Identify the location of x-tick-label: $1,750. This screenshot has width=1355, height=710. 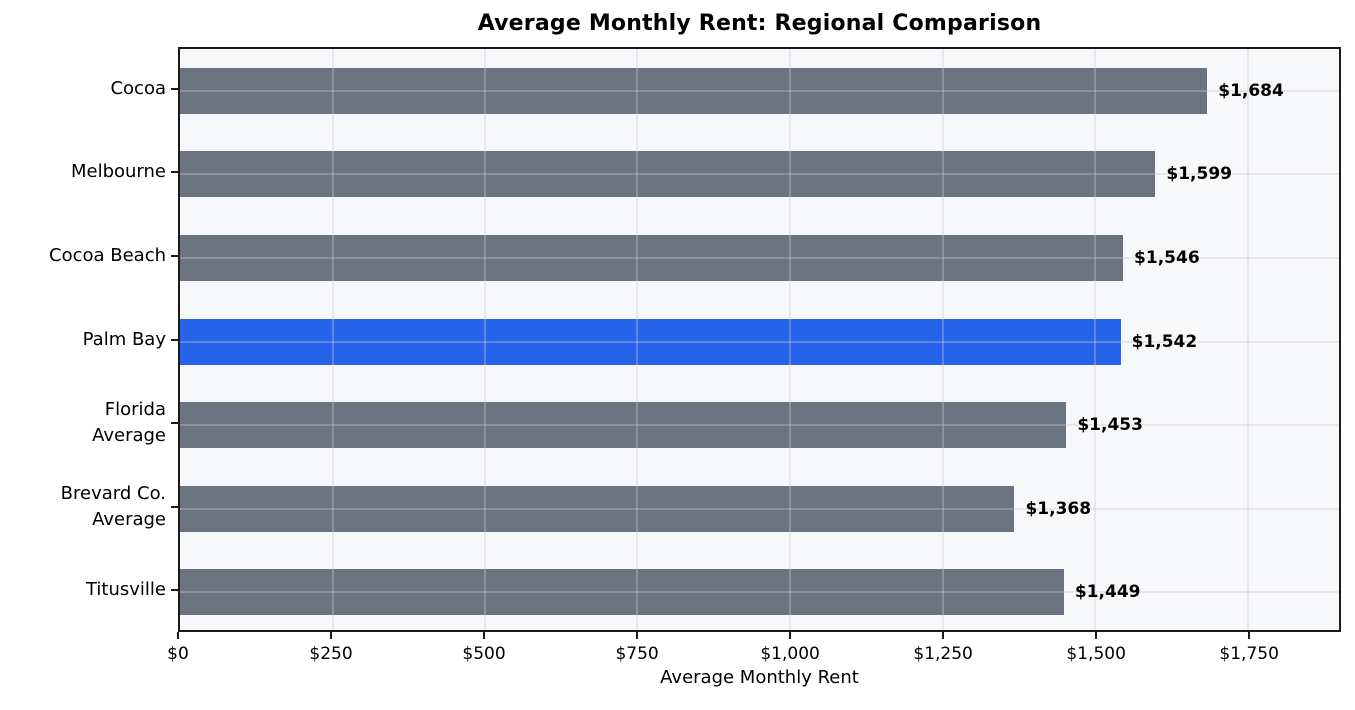
(1249, 654).